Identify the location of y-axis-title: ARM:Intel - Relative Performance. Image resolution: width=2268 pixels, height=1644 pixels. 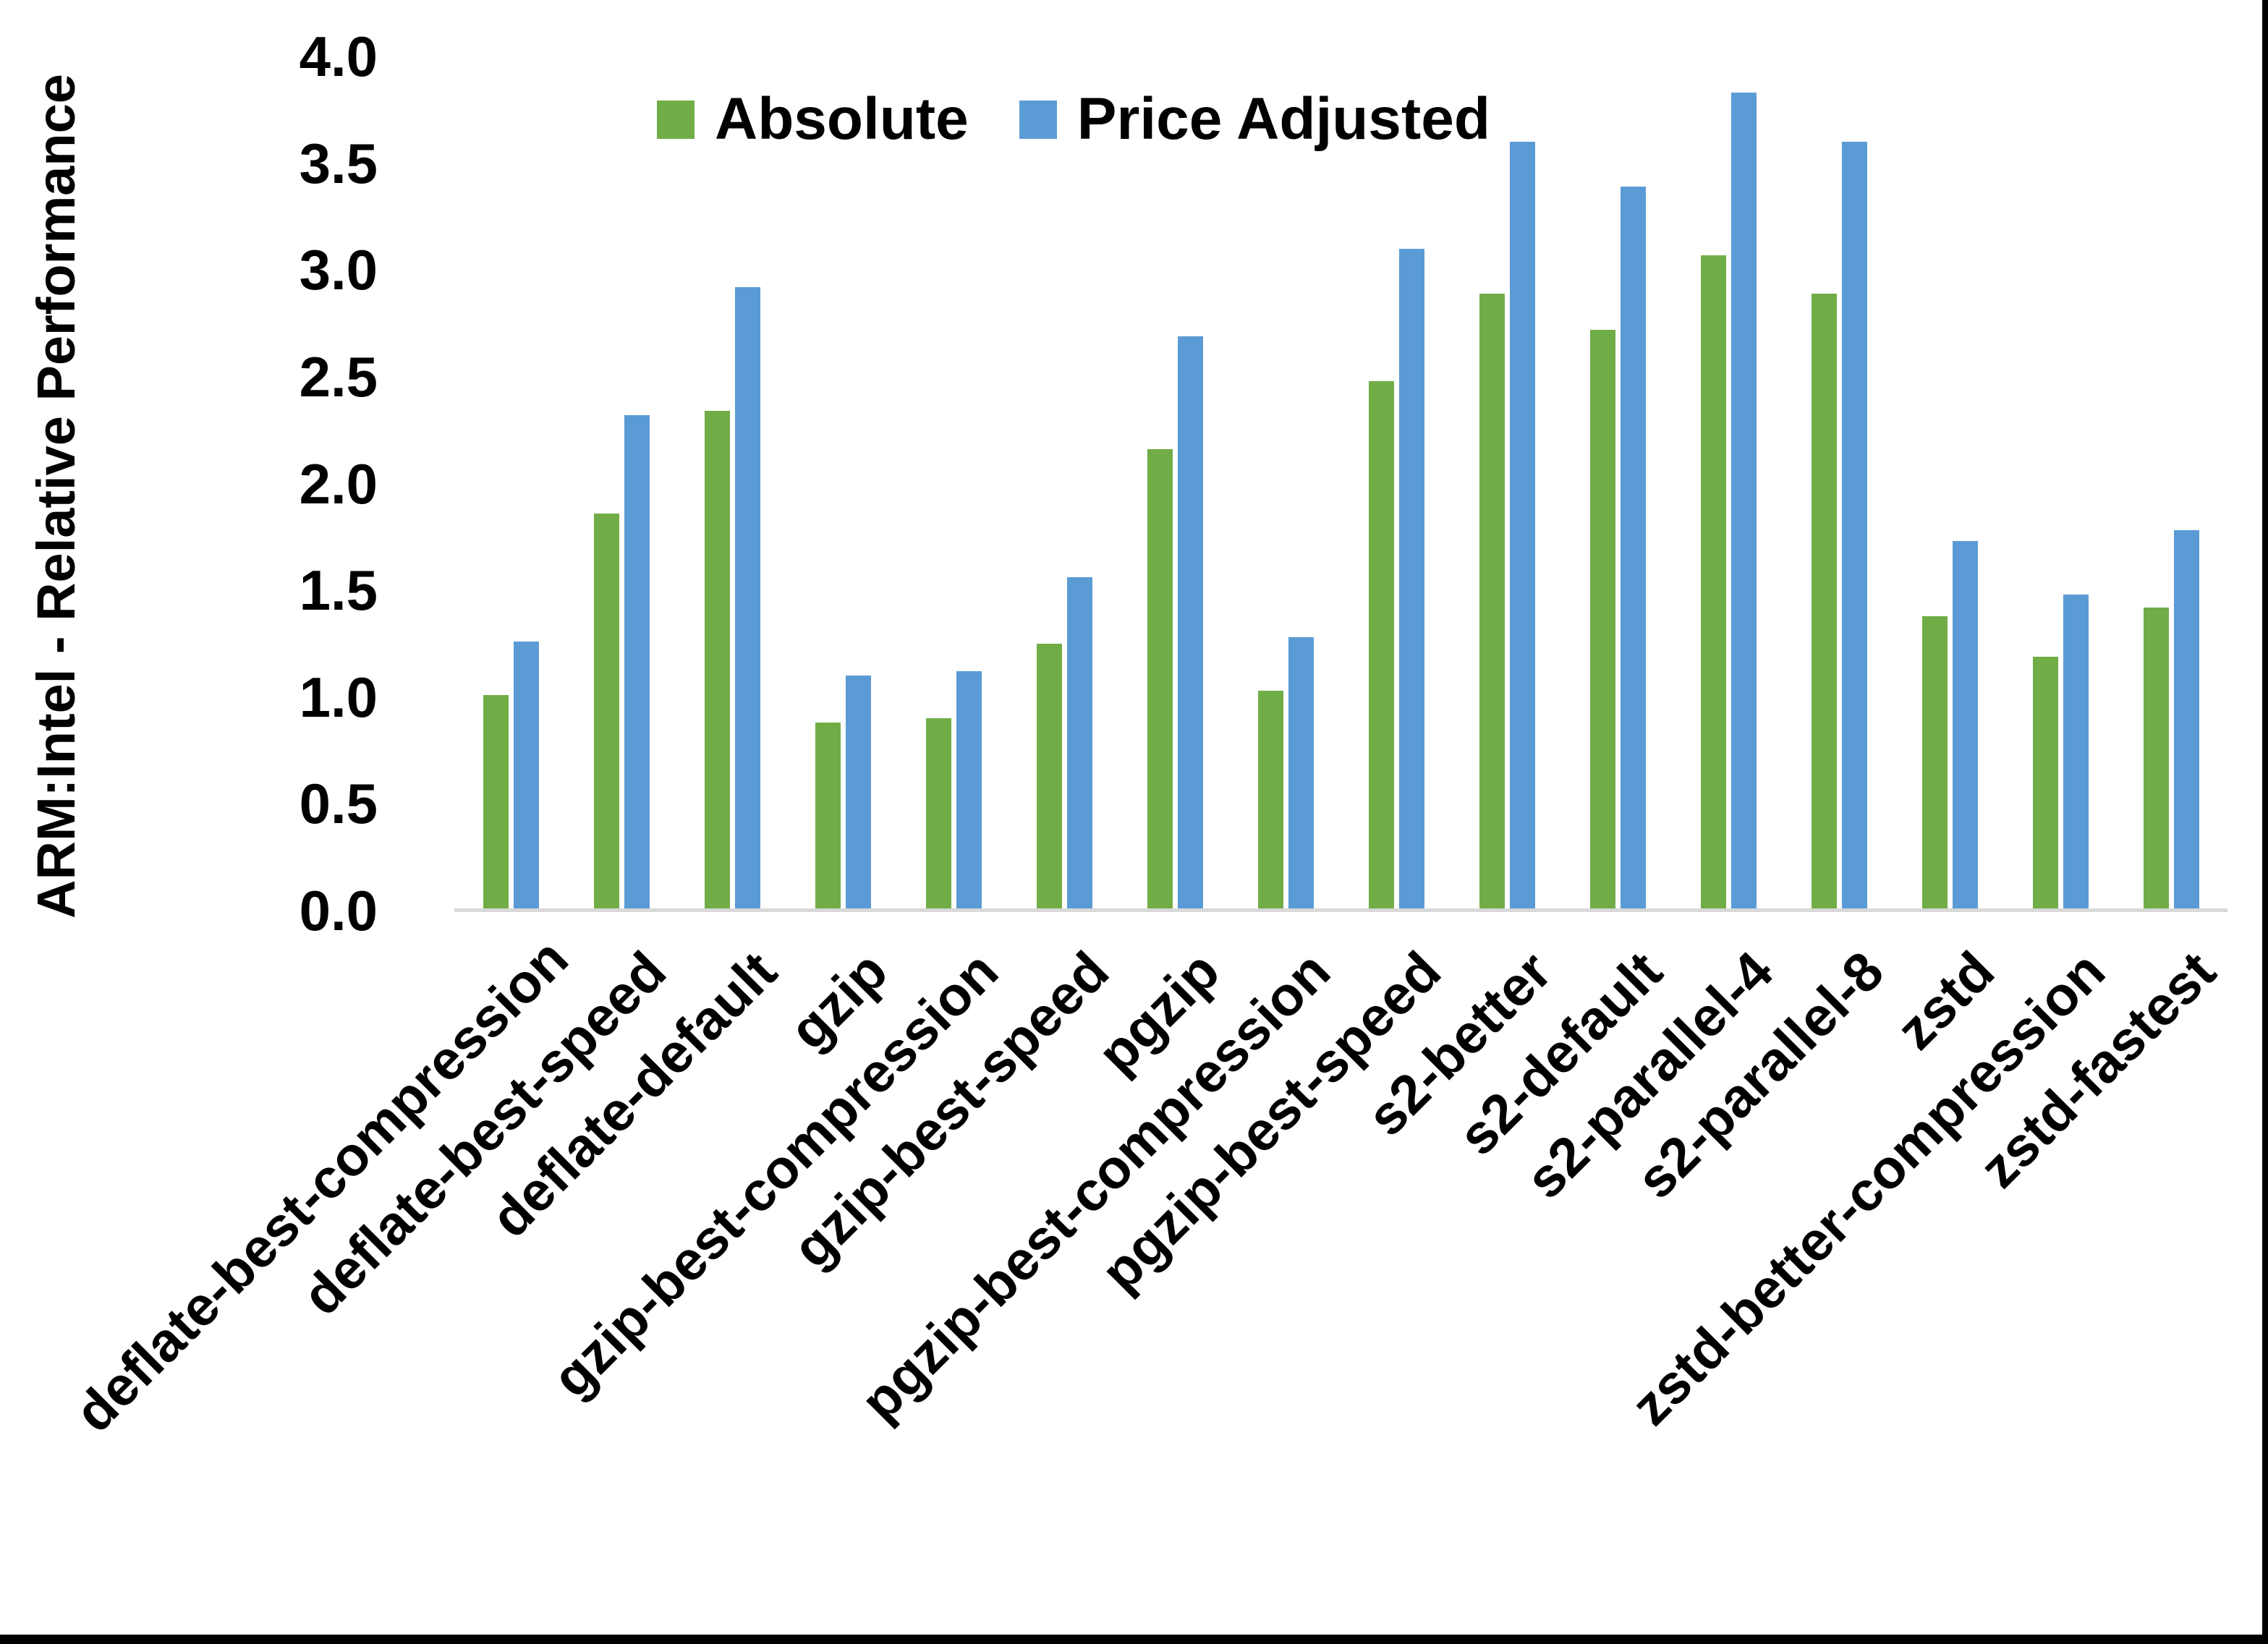
(56, 496).